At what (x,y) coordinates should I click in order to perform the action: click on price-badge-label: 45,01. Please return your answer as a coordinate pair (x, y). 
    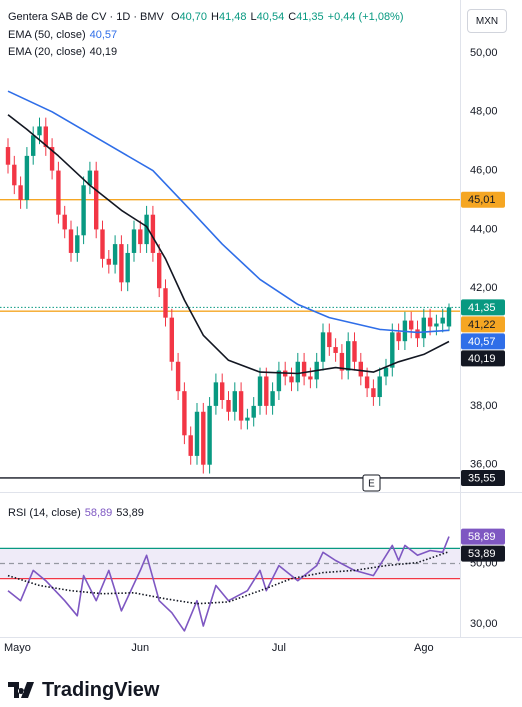
    Looking at the image, I should click on (482, 200).